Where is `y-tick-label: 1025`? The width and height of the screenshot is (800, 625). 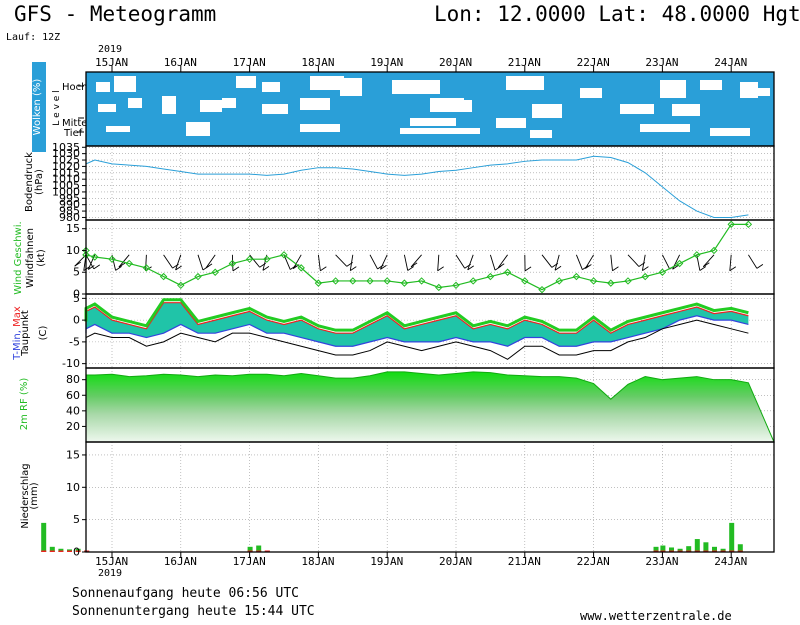
y-tick-label: 1025 is located at coordinates (66, 160).